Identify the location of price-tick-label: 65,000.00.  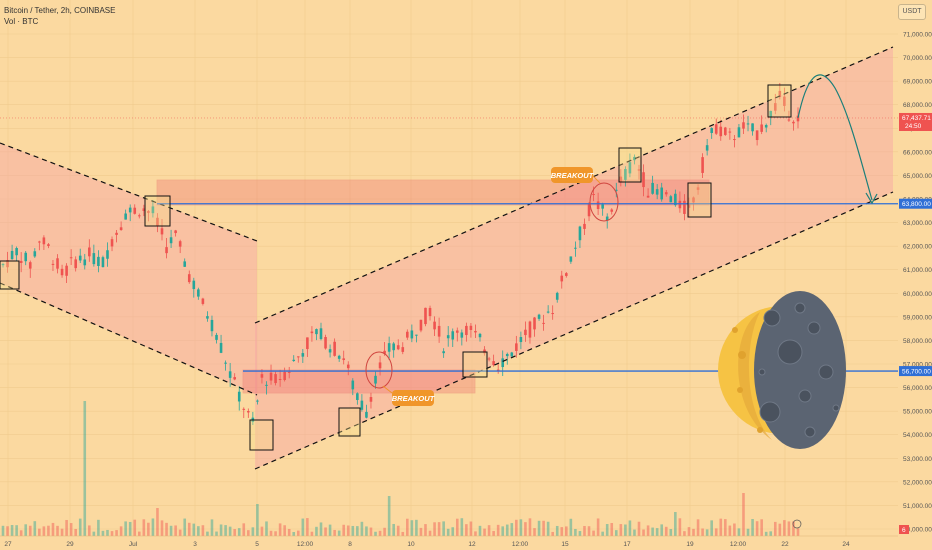
(917, 176).